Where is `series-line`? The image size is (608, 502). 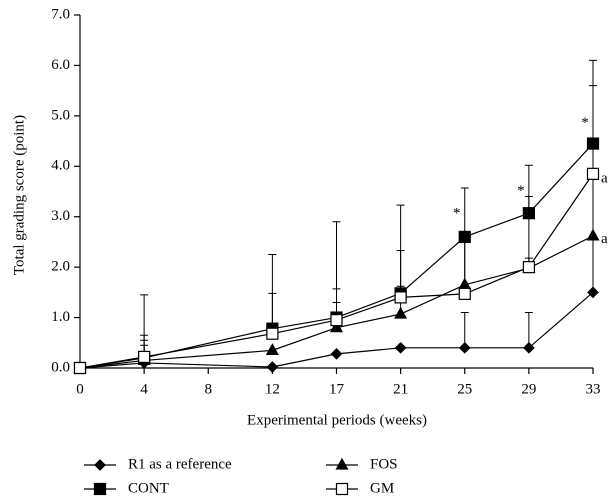 series-line is located at coordinates (336, 330).